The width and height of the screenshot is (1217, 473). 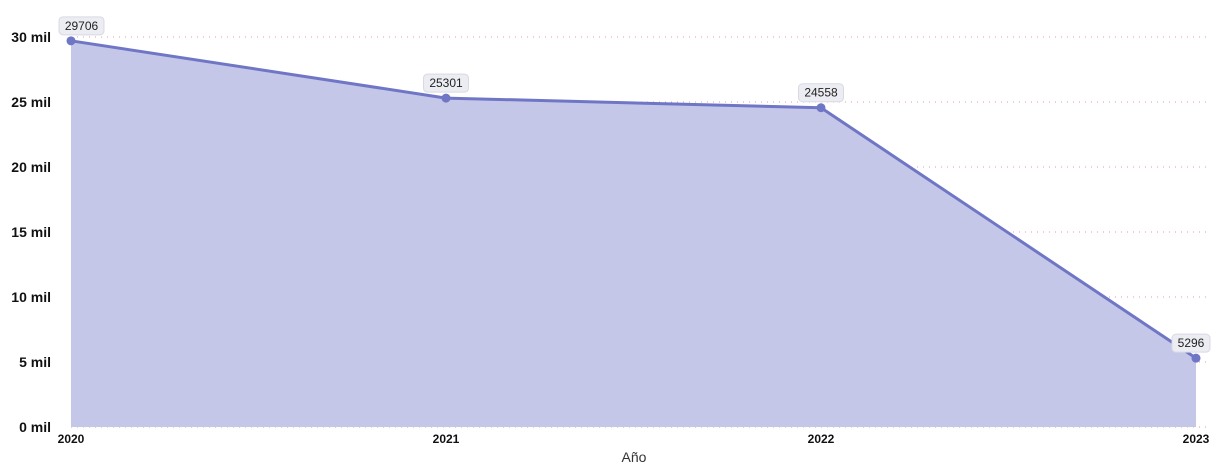 What do you see at coordinates (446, 439) in the screenshot?
I see `x-tick-label: 2021` at bounding box center [446, 439].